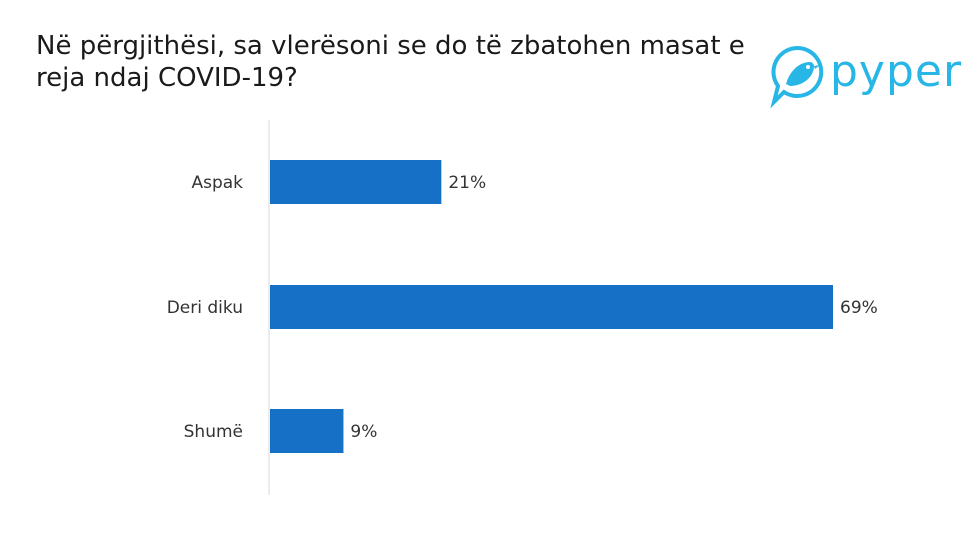 The image size is (980, 551). What do you see at coordinates (363, 432) in the screenshot?
I see `value-label: 9%` at bounding box center [363, 432].